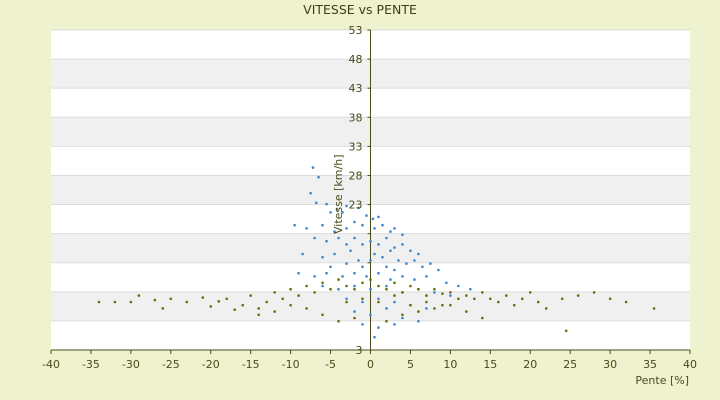 The image size is (720, 400). Describe the element at coordinates (356, 176) in the screenshot. I see `y-tick-label: 28` at that location.